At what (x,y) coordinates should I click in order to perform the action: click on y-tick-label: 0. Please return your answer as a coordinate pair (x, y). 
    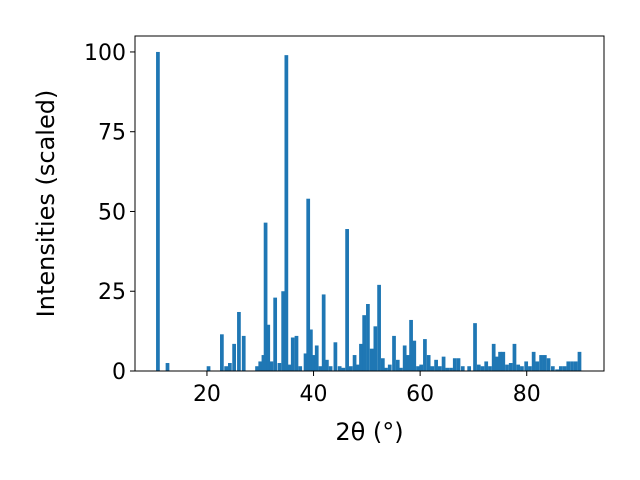
    Looking at the image, I should click on (119, 372).